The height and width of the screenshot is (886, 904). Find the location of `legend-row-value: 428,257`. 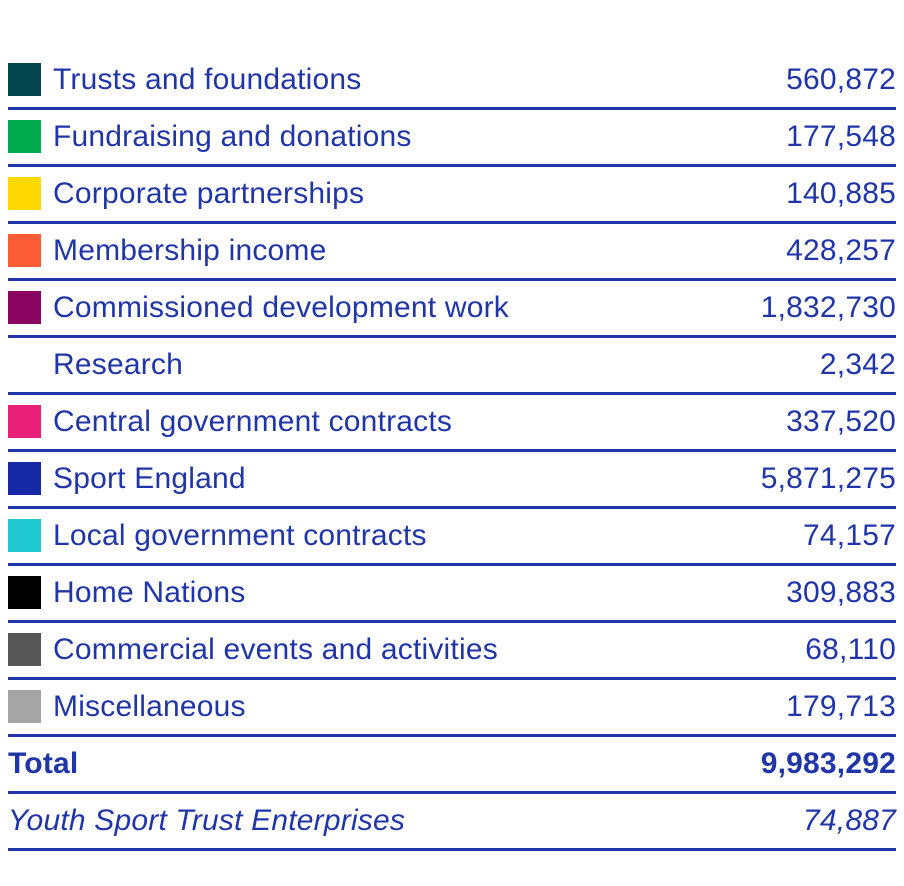

legend-row-value: 428,257 is located at coordinates (841, 250).